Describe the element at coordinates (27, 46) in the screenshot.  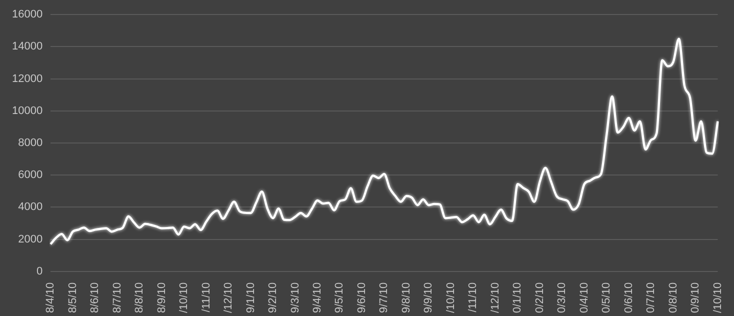
I see `y-tick-label: 14000` at that location.